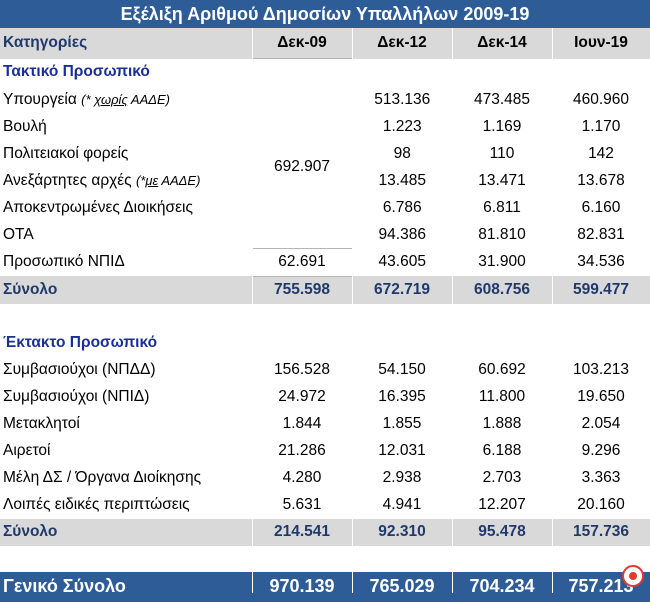 The height and width of the screenshot is (602, 650). Describe the element at coordinates (302, 262) in the screenshot. I see `cell: 62.691` at that location.